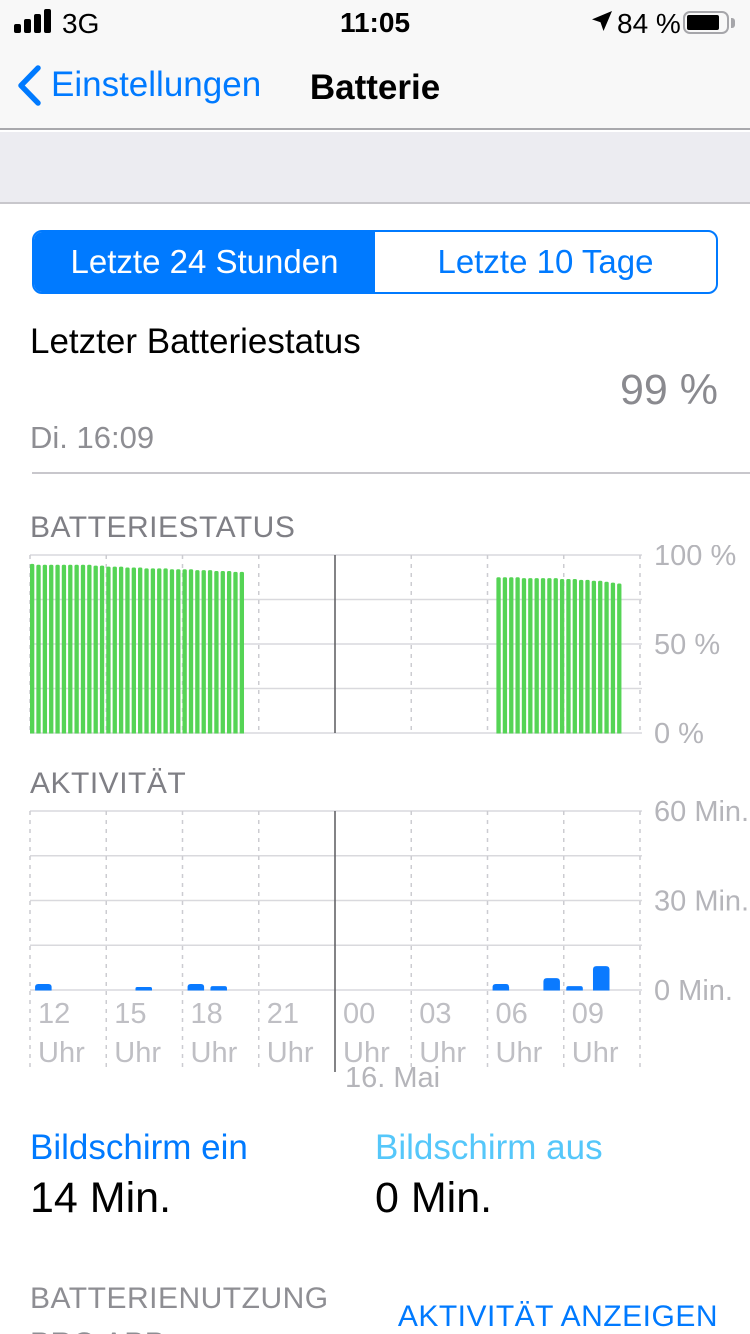 The height and width of the screenshot is (1334, 750). What do you see at coordinates (101, 1198) in the screenshot?
I see `screen-on-value: 14 Min.` at bounding box center [101, 1198].